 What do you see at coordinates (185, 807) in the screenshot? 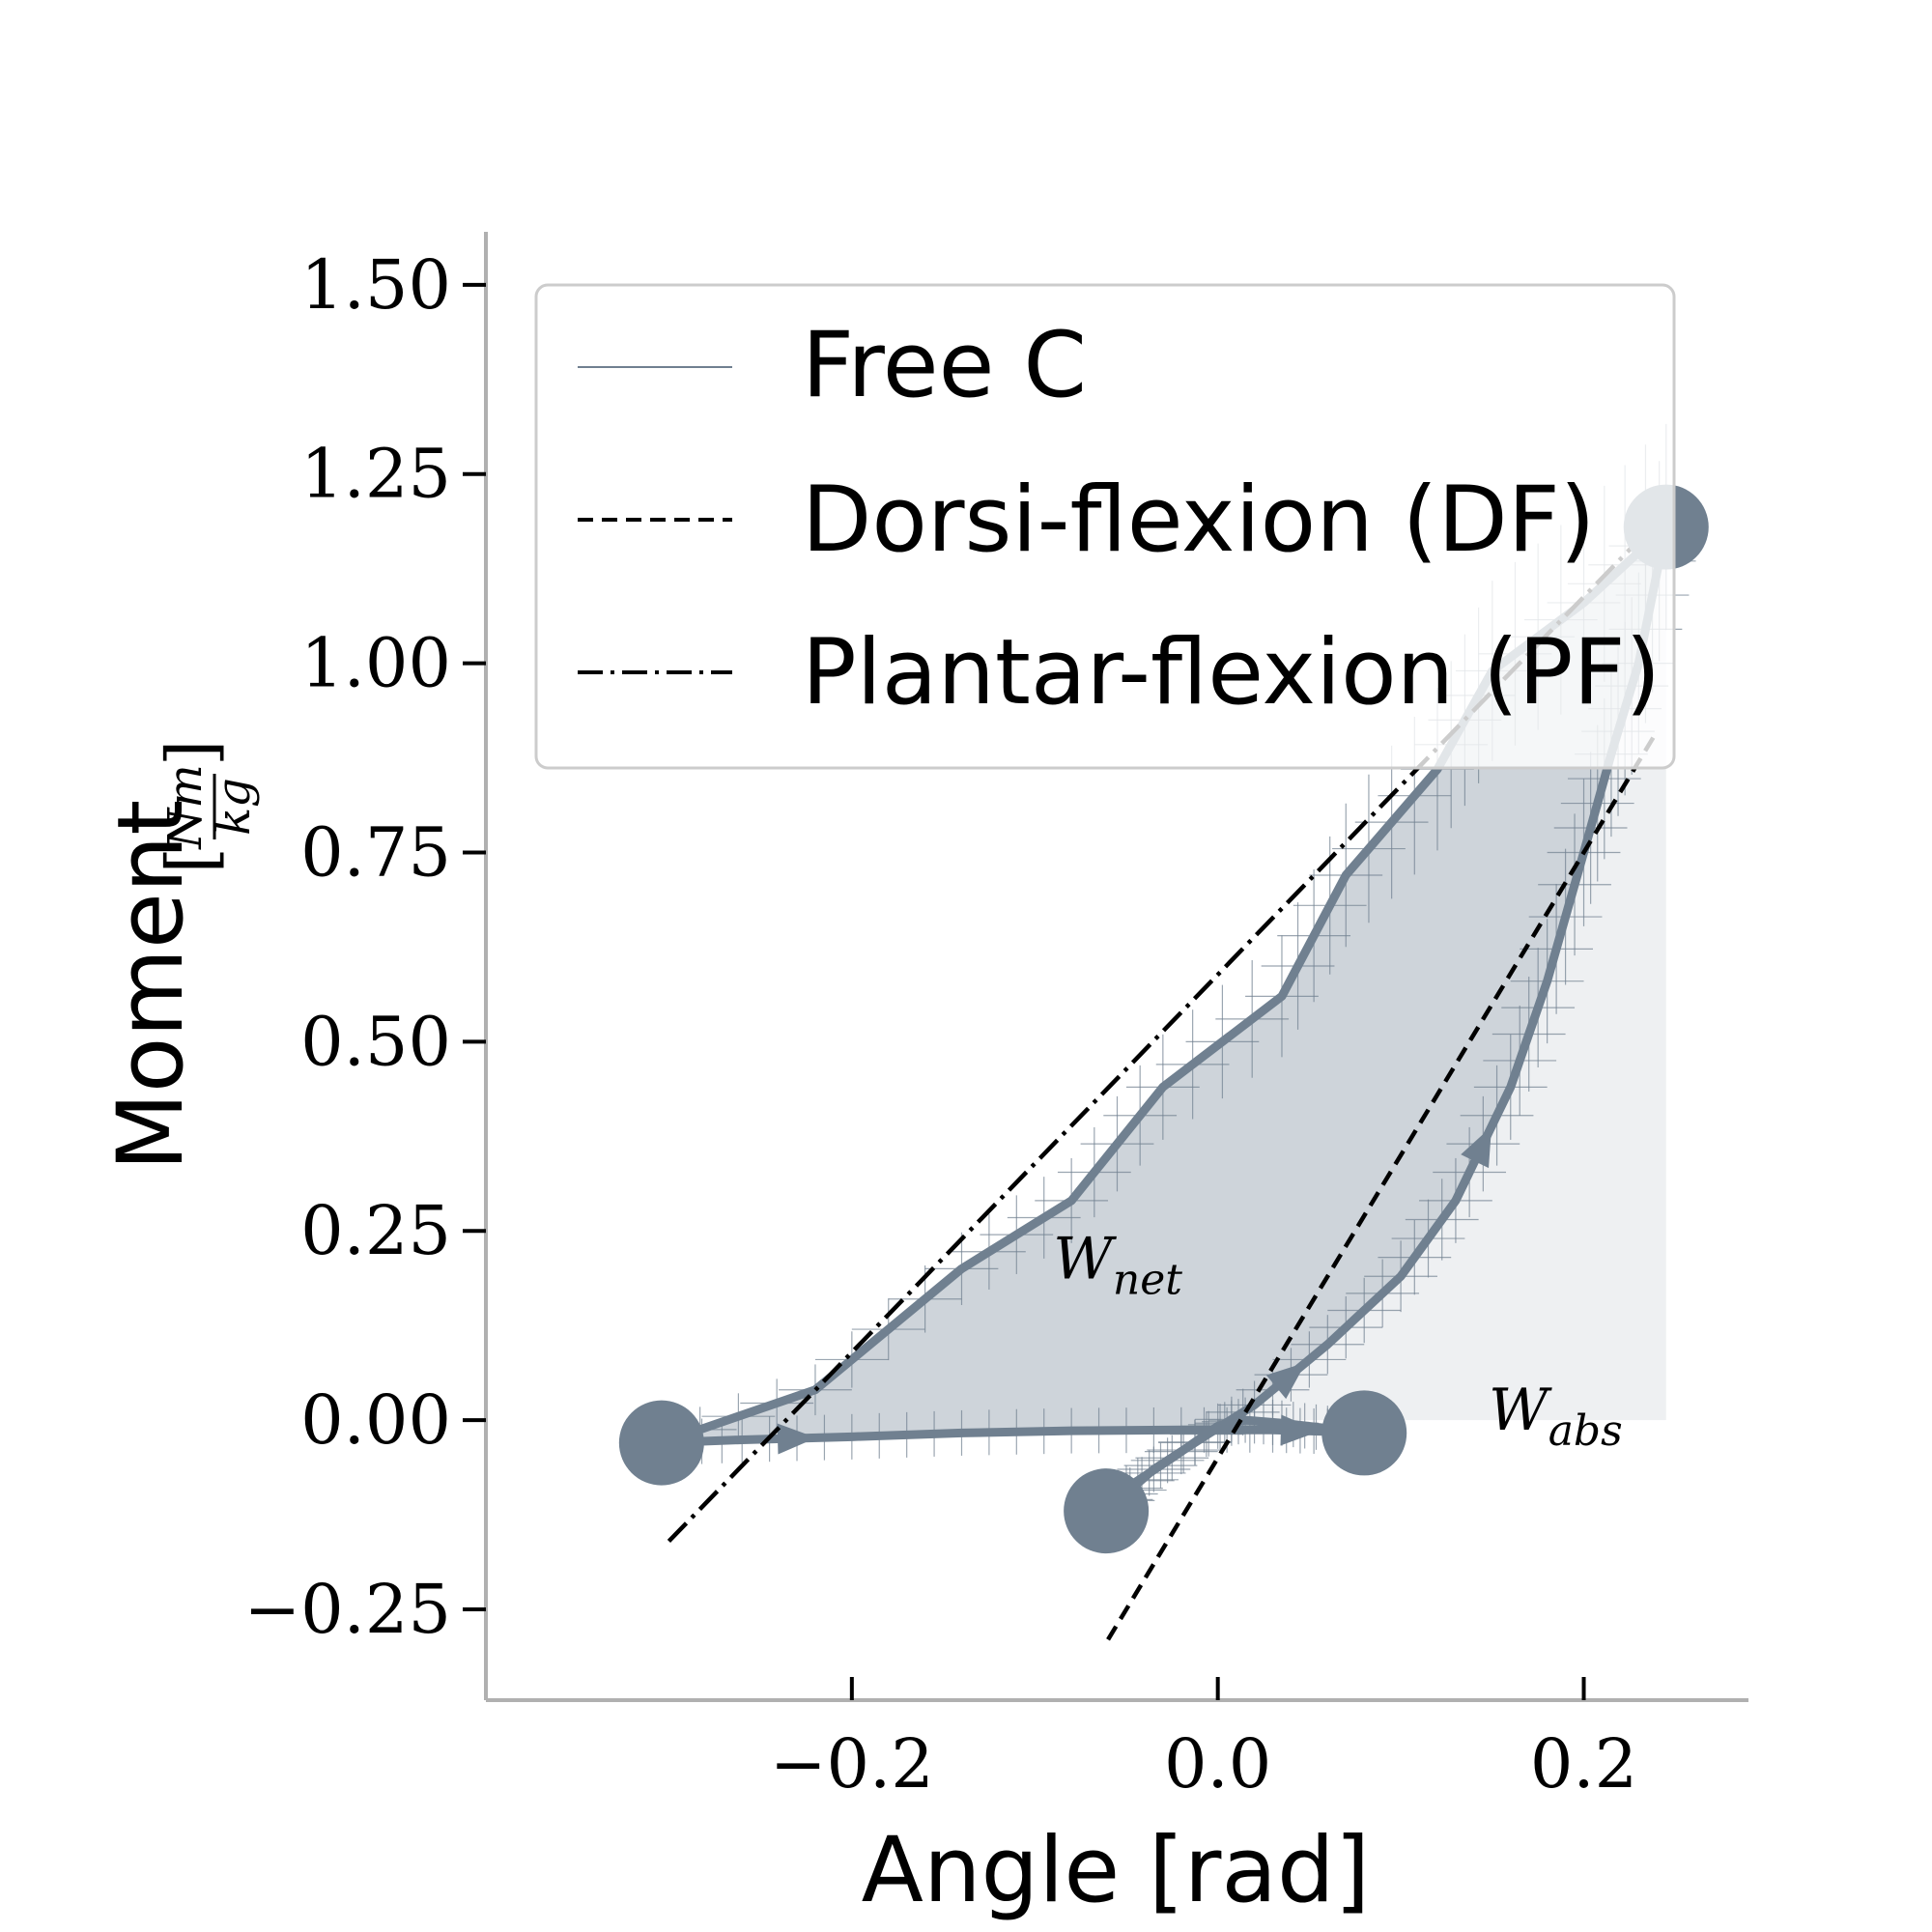
I see `y-unit-numerator: Nm` at bounding box center [185, 807].